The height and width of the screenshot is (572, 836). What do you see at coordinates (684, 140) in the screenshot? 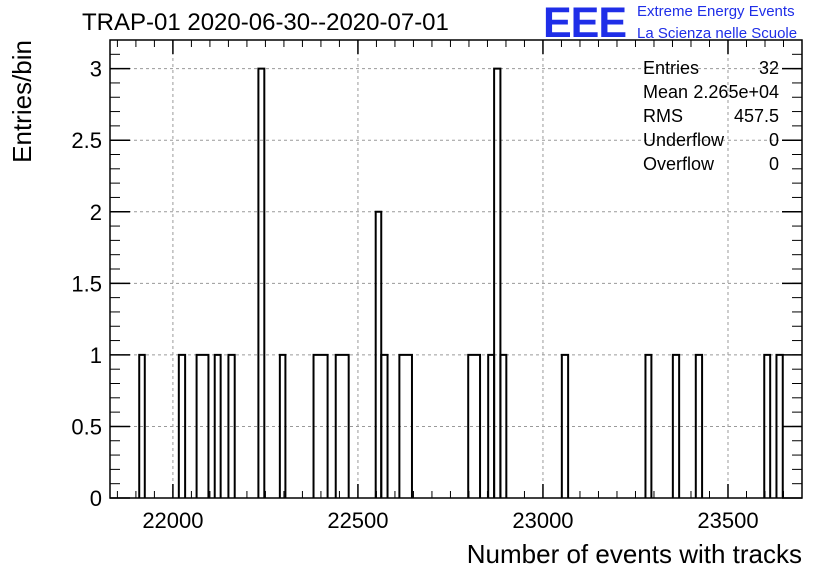
I see `stats-underflow-label: Underflow` at bounding box center [684, 140].